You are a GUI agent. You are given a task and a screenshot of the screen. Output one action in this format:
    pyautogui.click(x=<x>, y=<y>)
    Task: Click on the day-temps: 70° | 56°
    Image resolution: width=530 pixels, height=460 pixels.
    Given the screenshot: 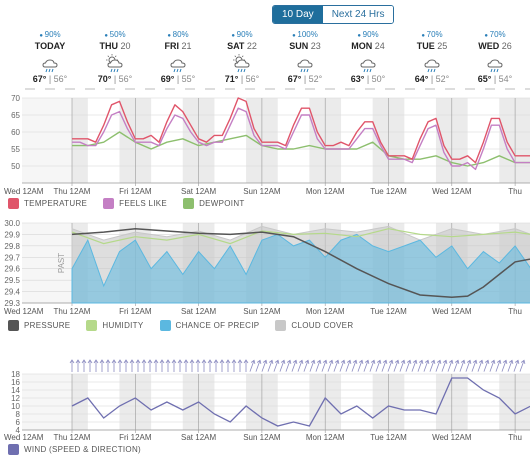 What is the action you would take?
    pyautogui.click(x=115, y=79)
    